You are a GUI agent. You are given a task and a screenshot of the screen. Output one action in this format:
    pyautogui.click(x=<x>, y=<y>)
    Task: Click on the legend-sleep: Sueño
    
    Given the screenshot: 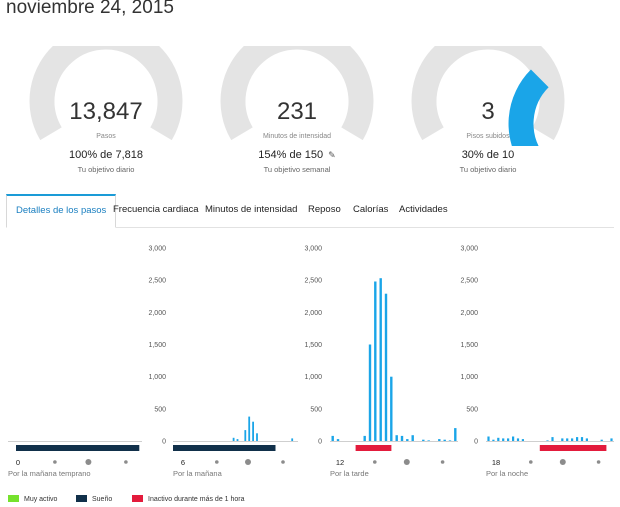 What is the action you would take?
    pyautogui.click(x=94, y=500)
    